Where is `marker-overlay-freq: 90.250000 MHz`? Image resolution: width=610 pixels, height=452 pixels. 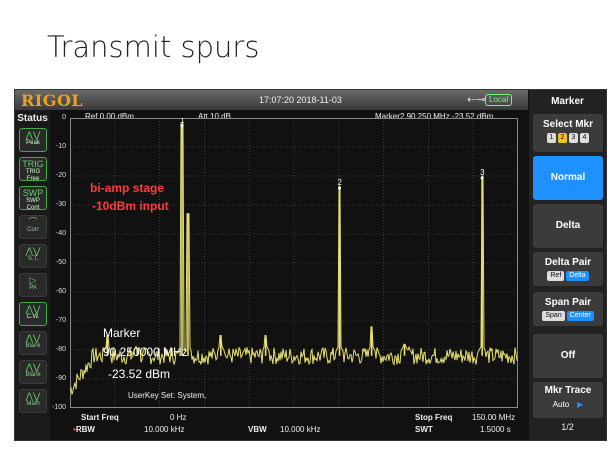 marker-overlay-freq: 90.250000 MHz is located at coordinates (145, 352).